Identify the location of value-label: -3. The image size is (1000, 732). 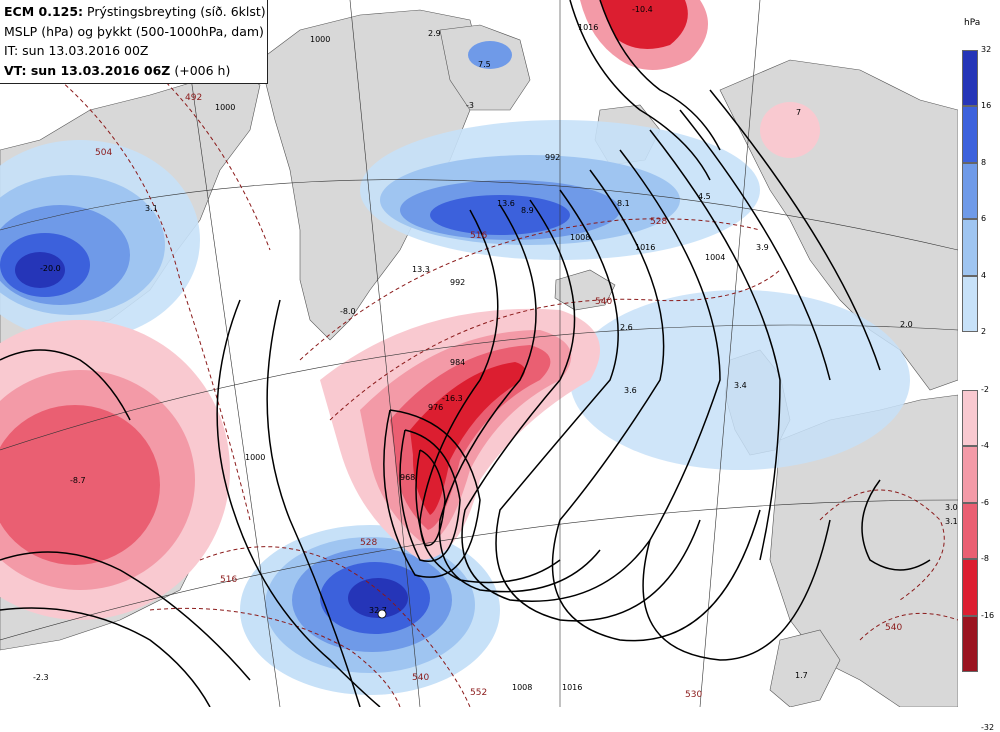
(470, 105).